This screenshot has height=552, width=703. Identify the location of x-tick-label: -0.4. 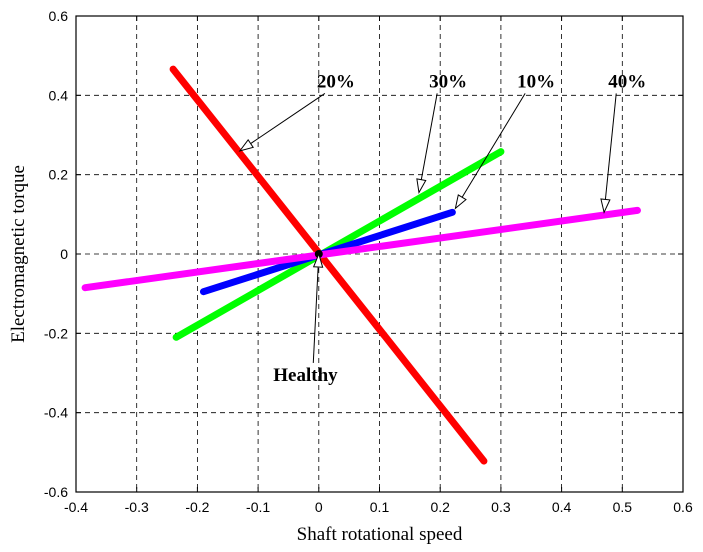
(76, 507).